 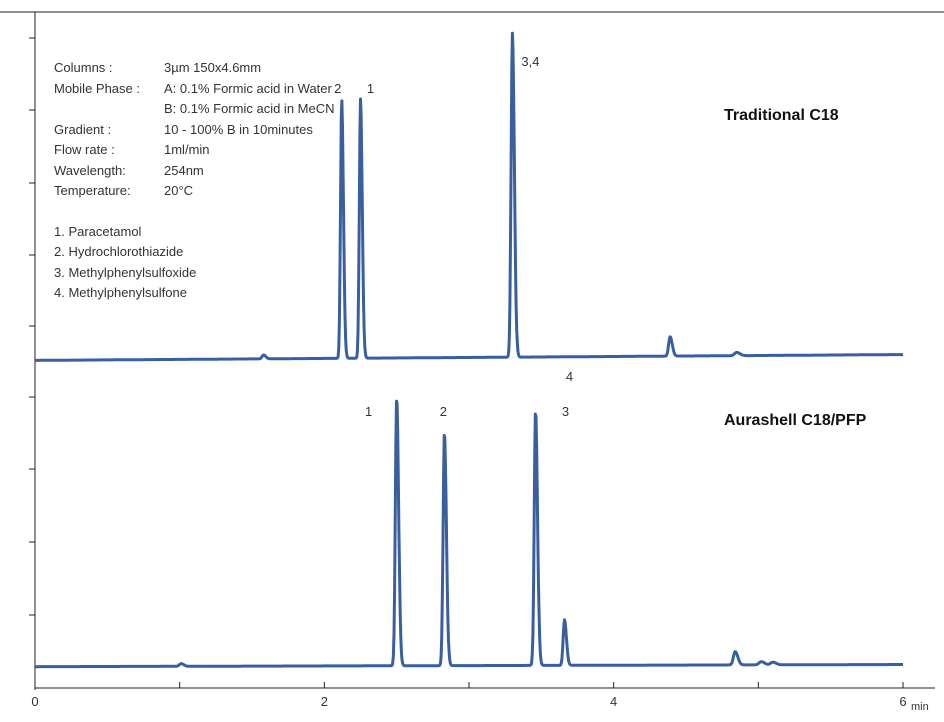 I want to click on condition-label: Wavelength:, so click(x=90, y=170).